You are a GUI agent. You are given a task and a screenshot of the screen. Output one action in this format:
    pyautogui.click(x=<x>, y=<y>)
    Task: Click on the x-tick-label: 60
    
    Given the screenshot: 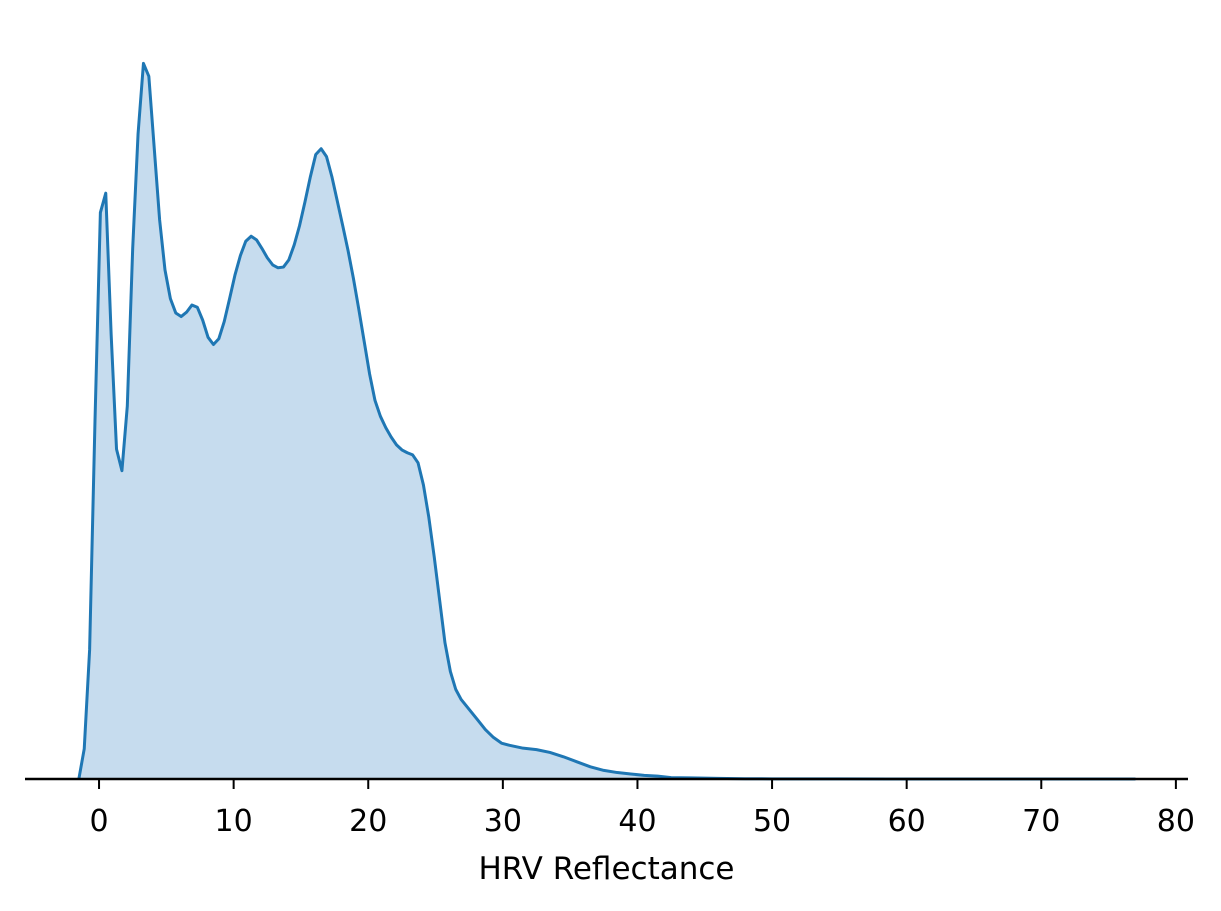 What is the action you would take?
    pyautogui.click(x=907, y=821)
    